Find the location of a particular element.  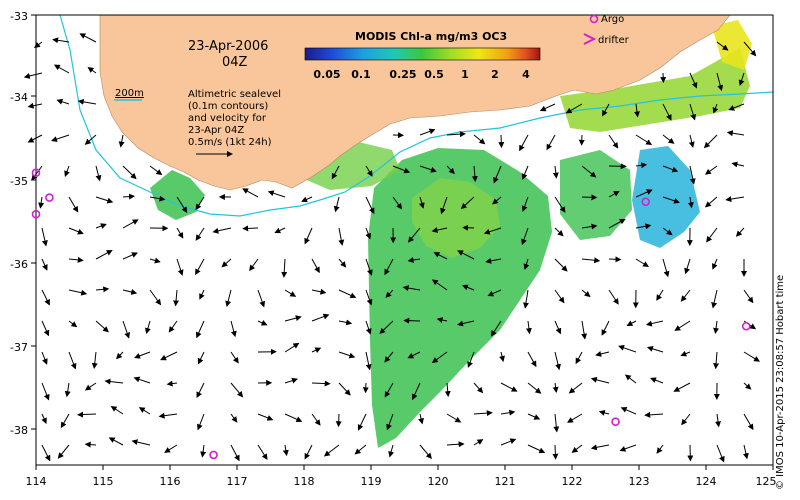

chl-patch-west is located at coordinates (177, 195).